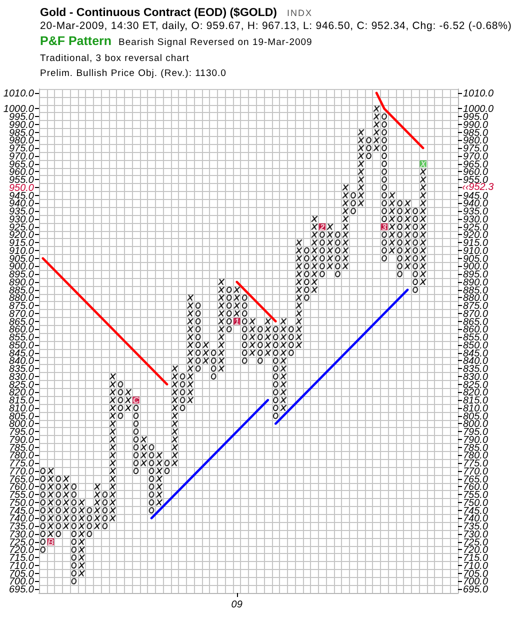 The height and width of the screenshot is (618, 520). Describe the element at coordinates (215, 42) in the screenshot. I see `text: Bearish Signal Reversed on 19-Mar-2009` at that location.